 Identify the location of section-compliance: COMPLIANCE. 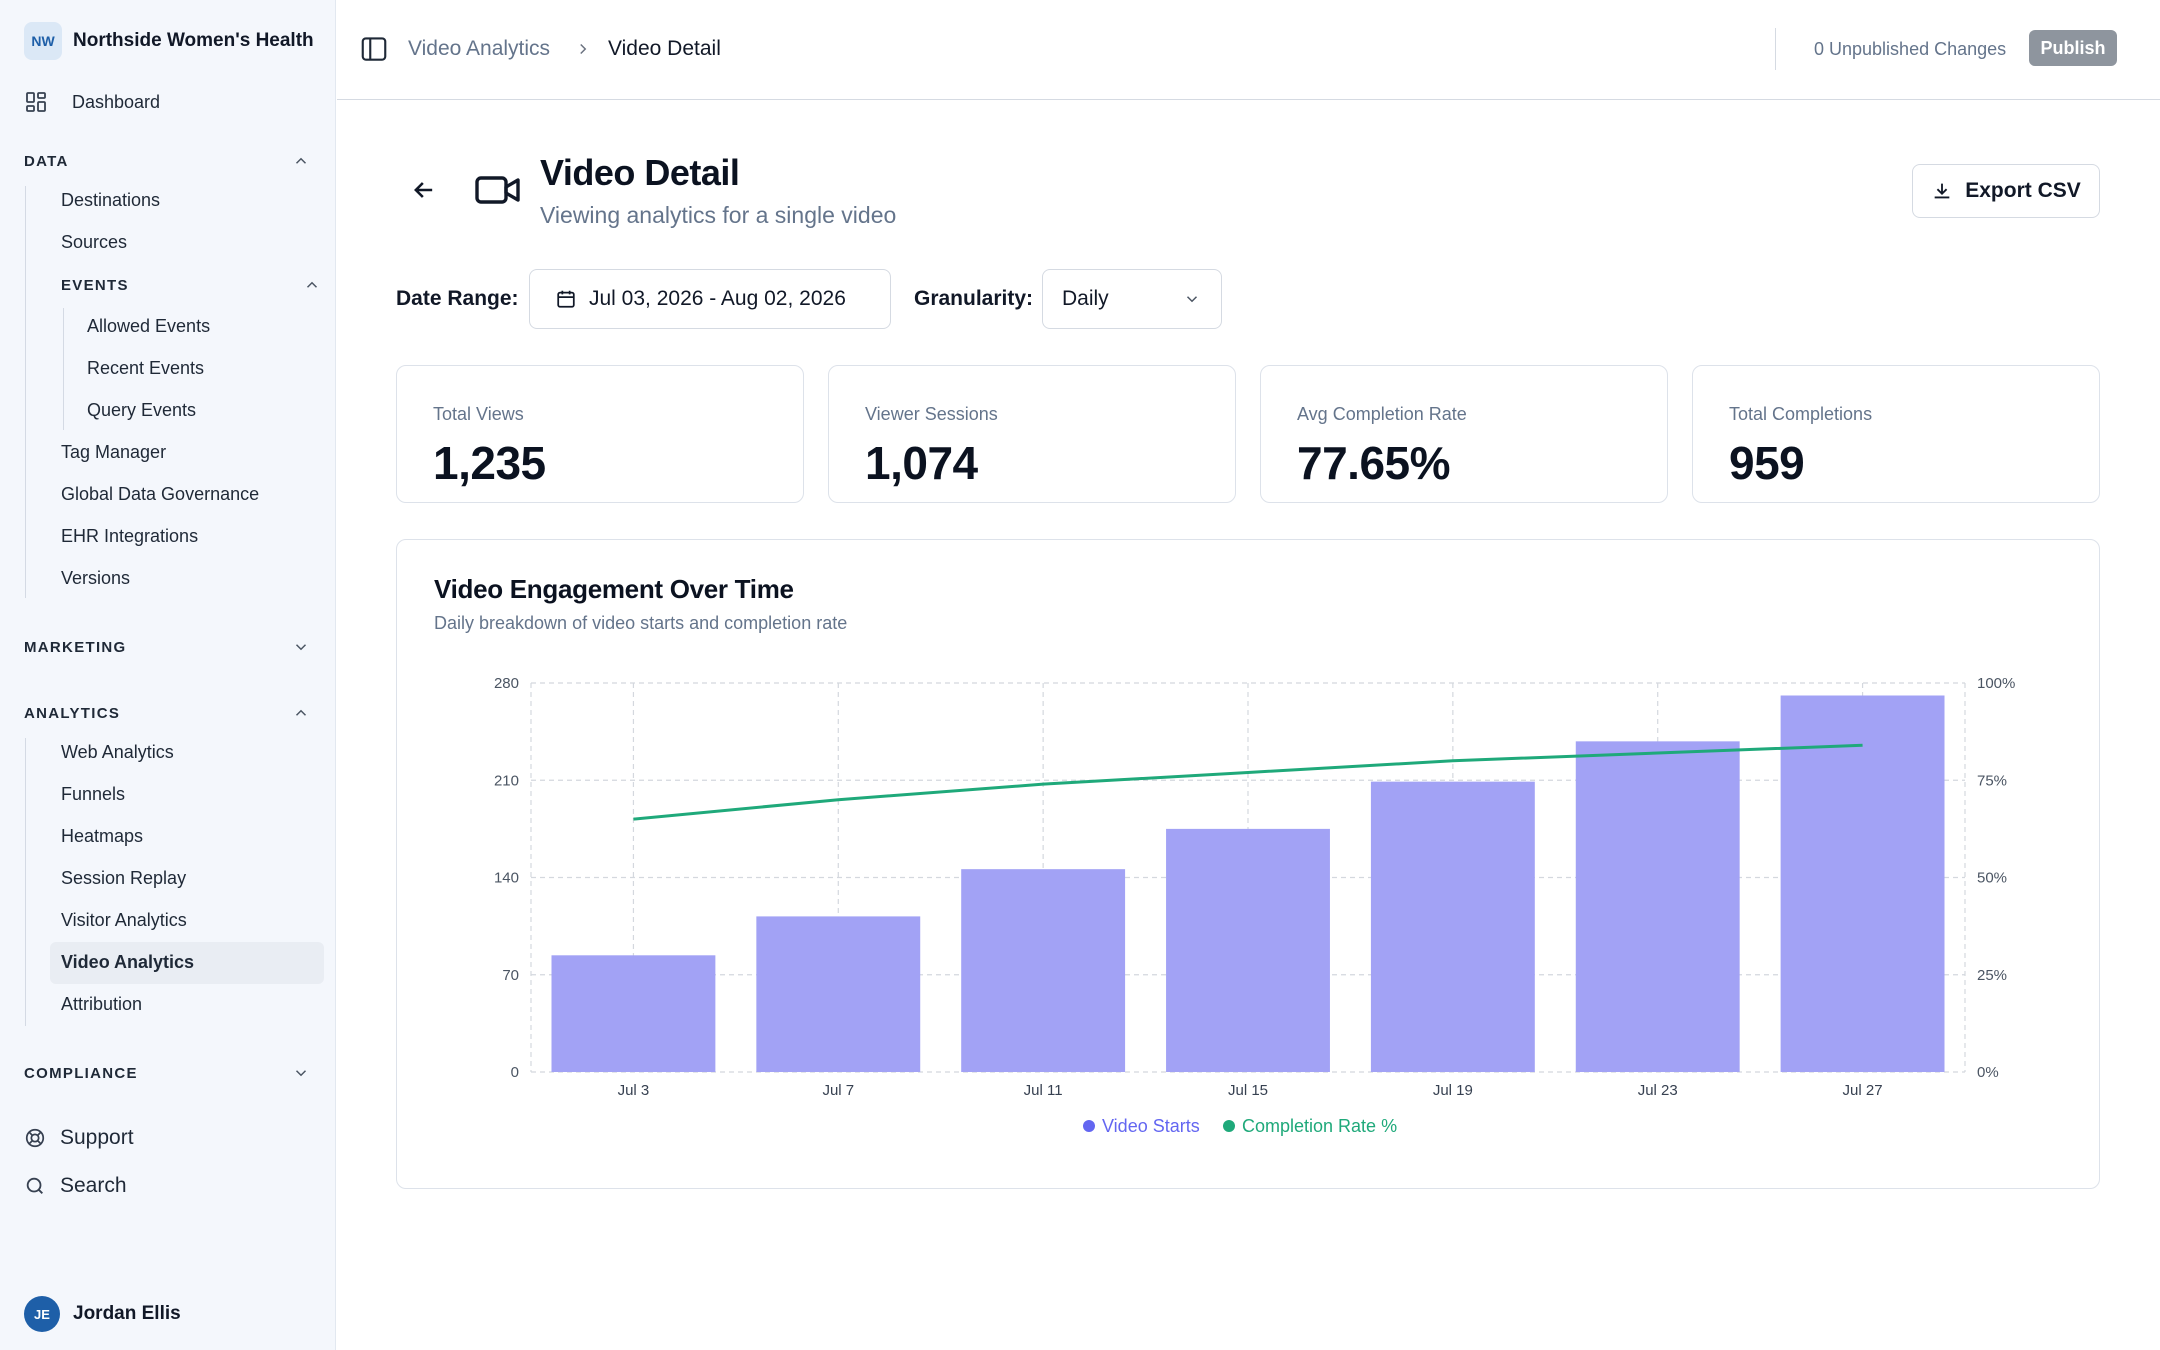
(167, 1073).